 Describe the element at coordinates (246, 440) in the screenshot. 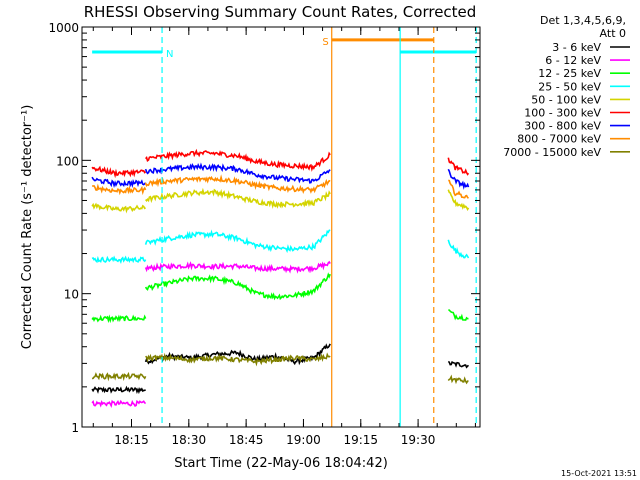

I see `x-tick-label-2: 18:45` at that location.